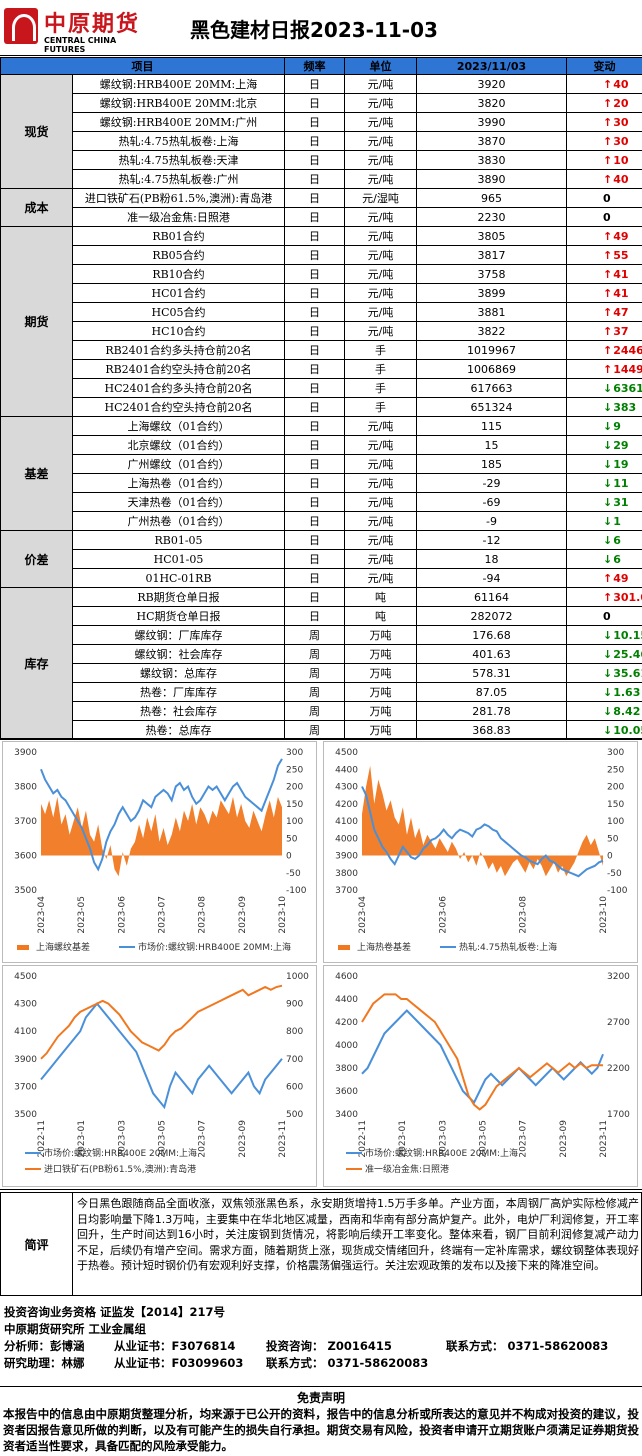  Describe the element at coordinates (491, 483) in the screenshot. I see `value-cell: -29` at that location.